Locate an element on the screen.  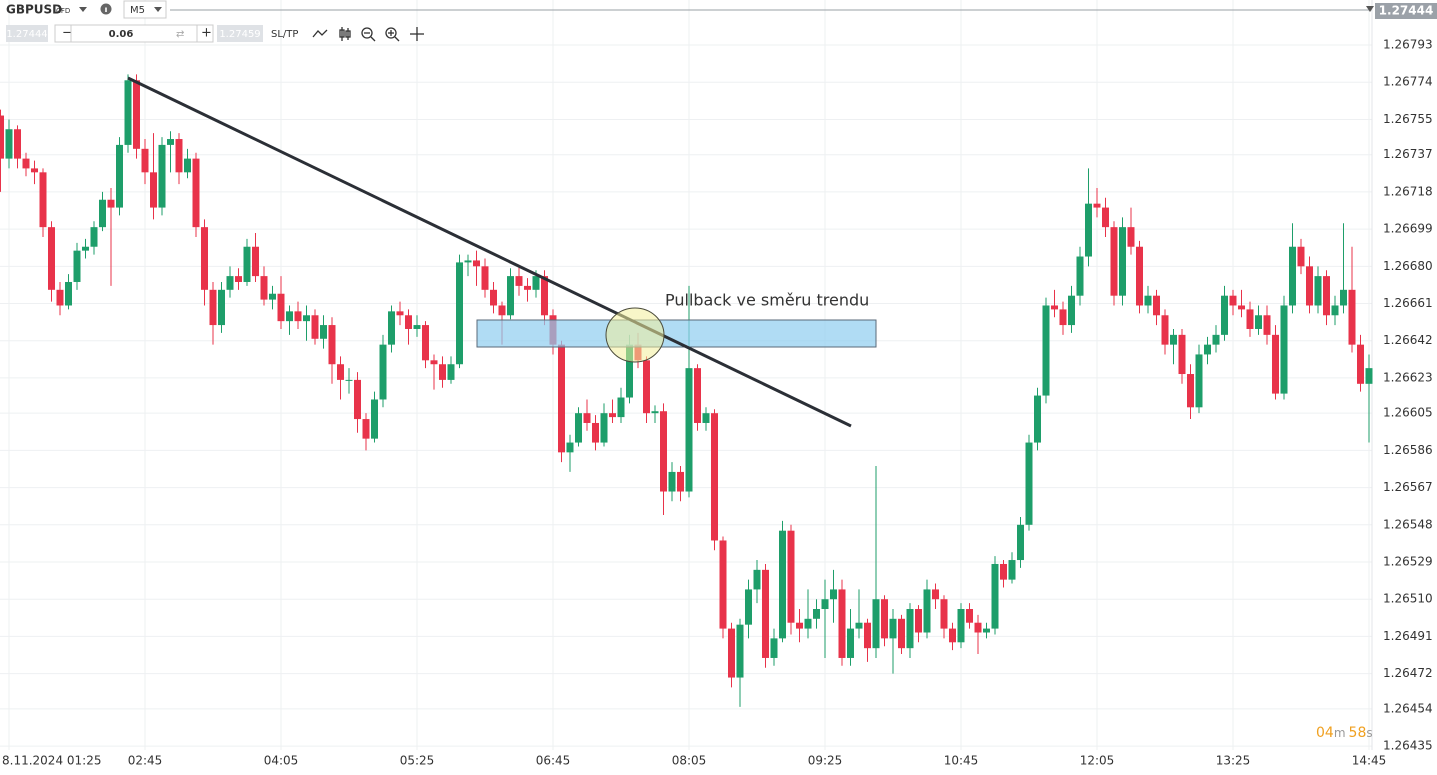
move-icon is located at coordinates (417, 34).